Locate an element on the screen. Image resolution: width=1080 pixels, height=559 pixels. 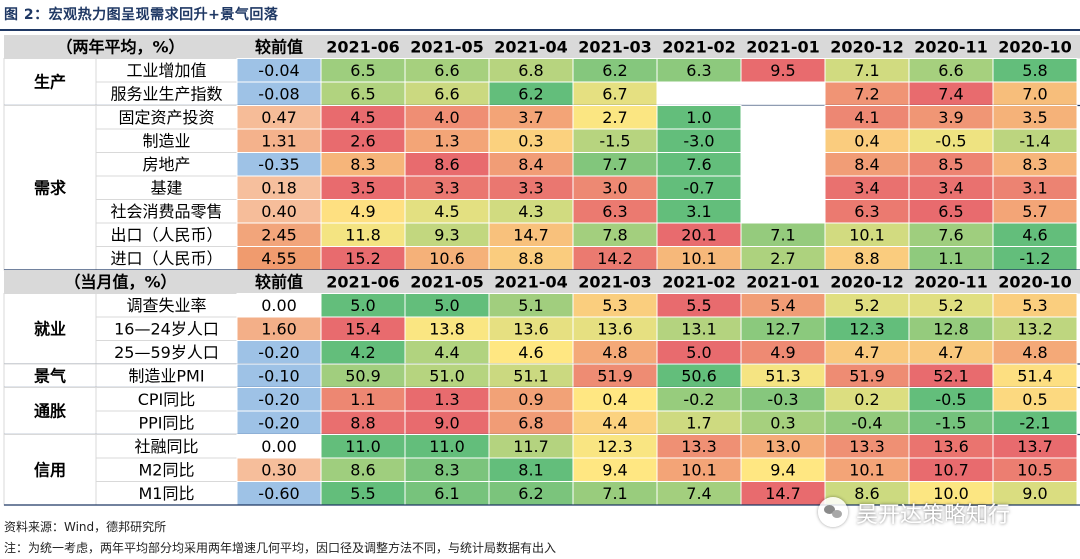
row-label: PPI同比 is located at coordinates (166, 422).